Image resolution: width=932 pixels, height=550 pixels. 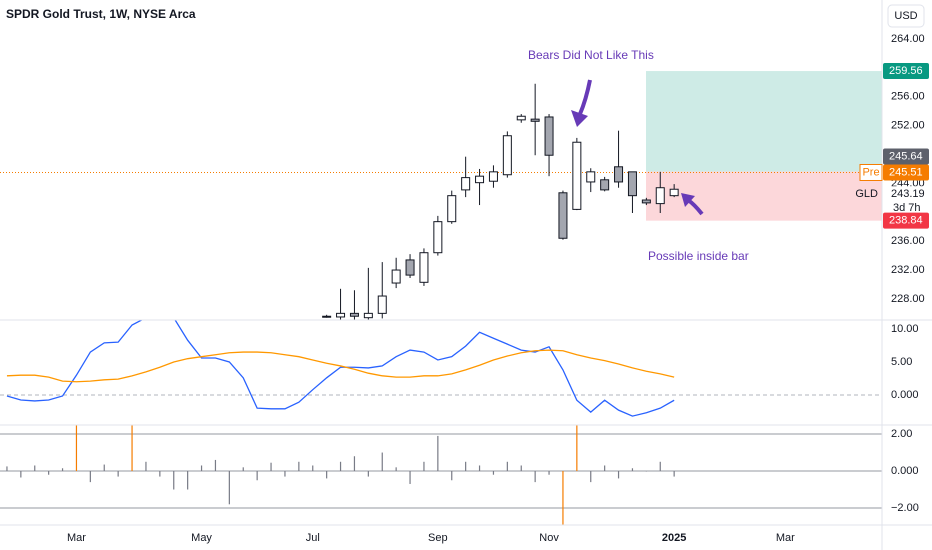 I want to click on y-tick-label: 264.00, so click(x=908, y=39).